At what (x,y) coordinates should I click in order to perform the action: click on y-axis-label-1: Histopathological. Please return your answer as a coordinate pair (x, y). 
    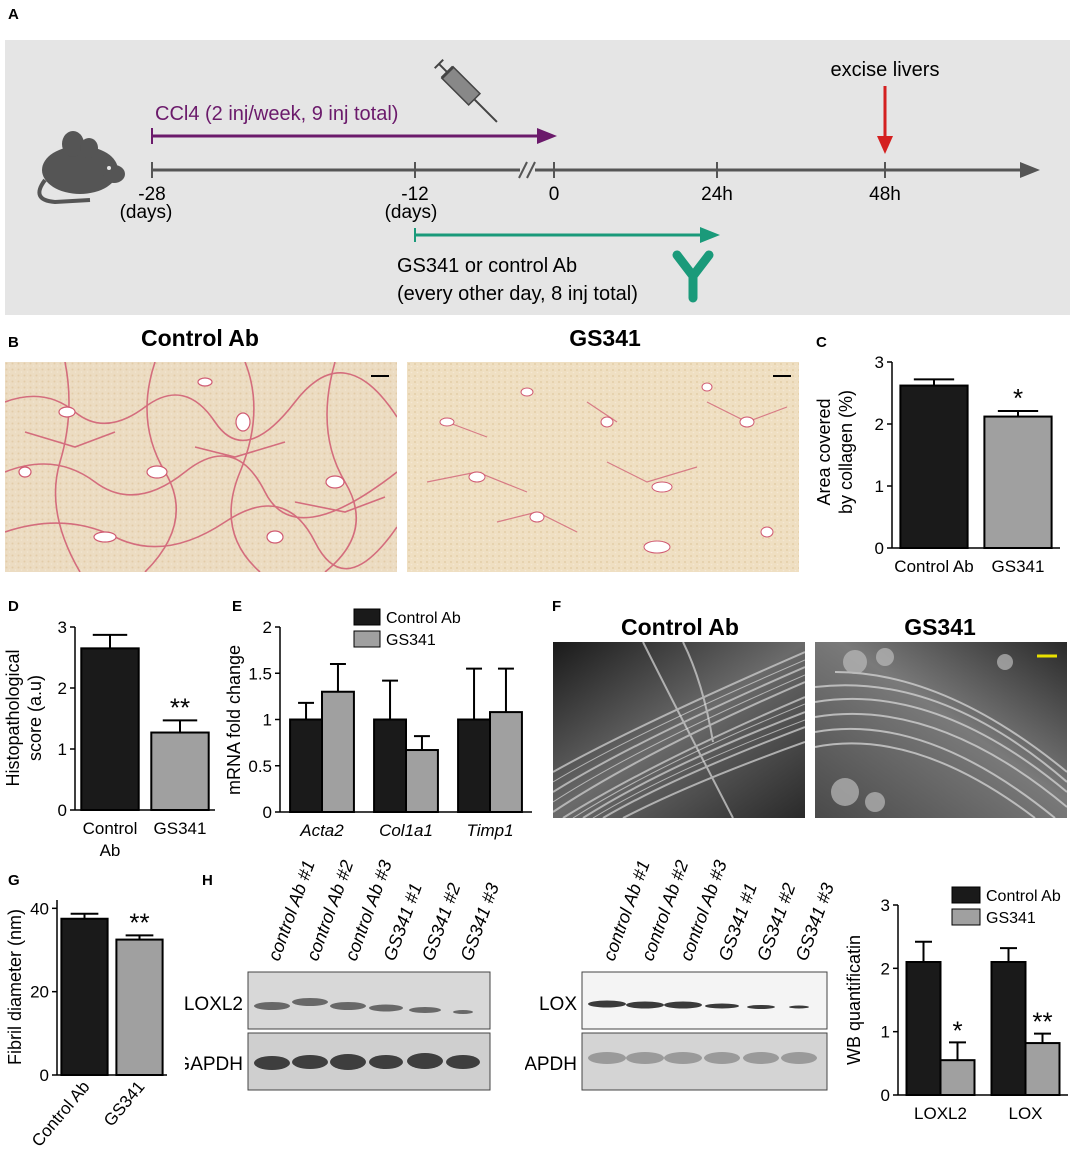
    Looking at the image, I should click on (14, 717).